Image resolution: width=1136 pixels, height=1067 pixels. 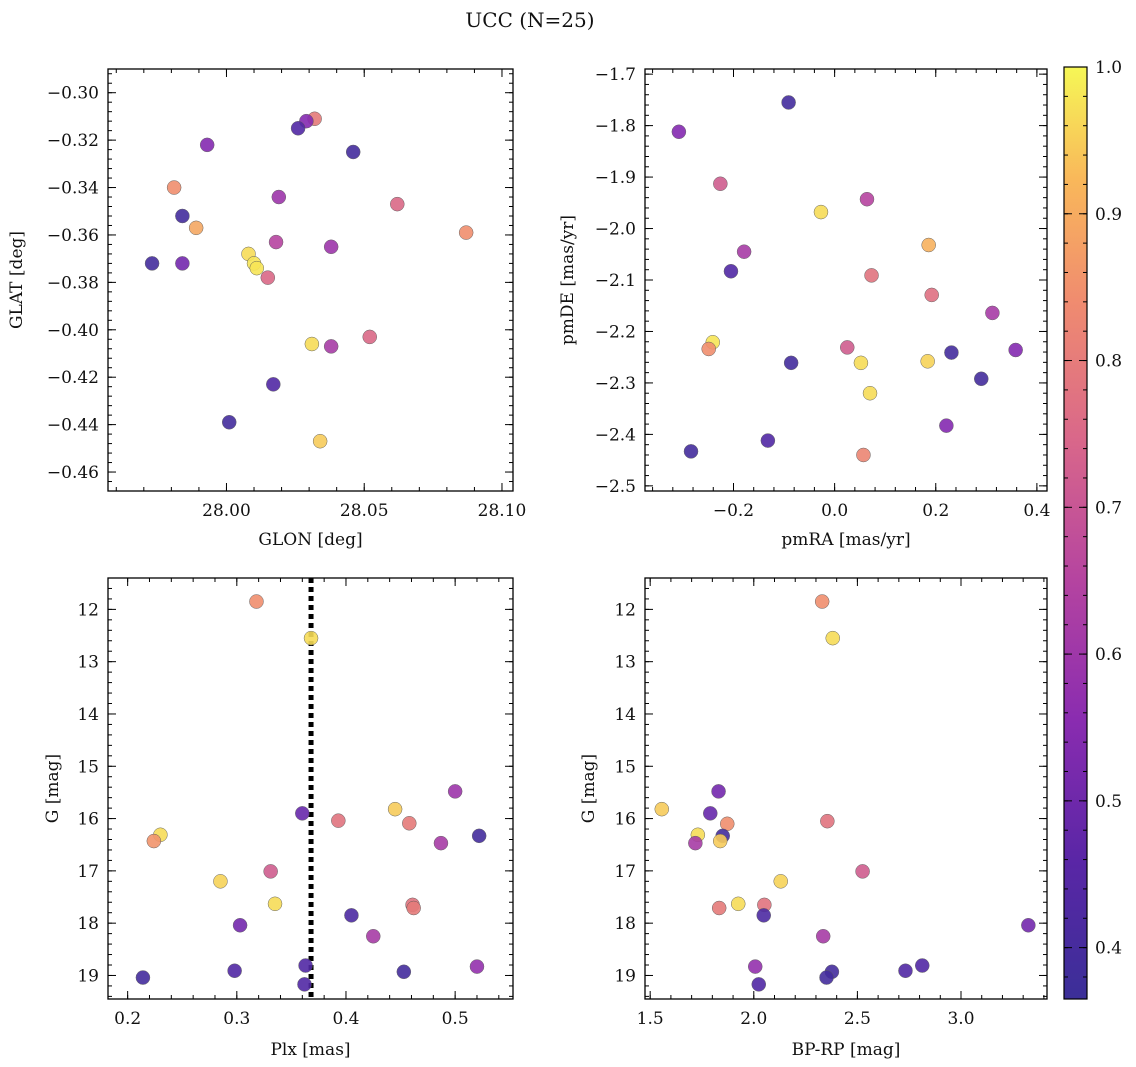 I want to click on x-tick-label: 0.0, so click(x=834, y=511).